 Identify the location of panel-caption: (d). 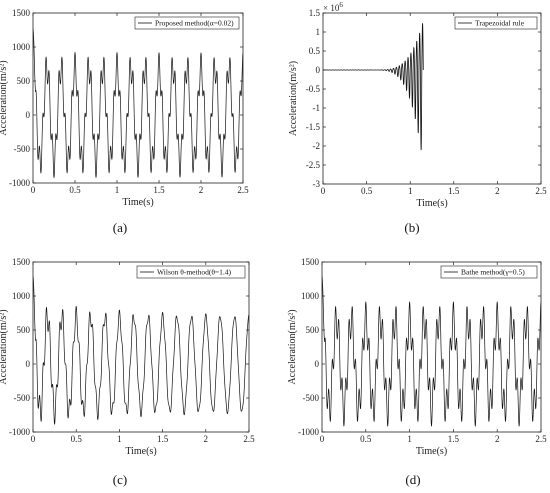
(412, 479).